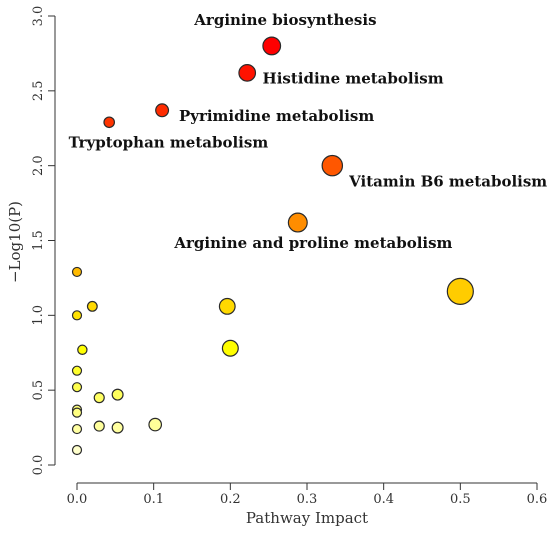 The image size is (550, 533). What do you see at coordinates (353, 78) in the screenshot?
I see `pathway-label: Histidine metabolism` at bounding box center [353, 78].